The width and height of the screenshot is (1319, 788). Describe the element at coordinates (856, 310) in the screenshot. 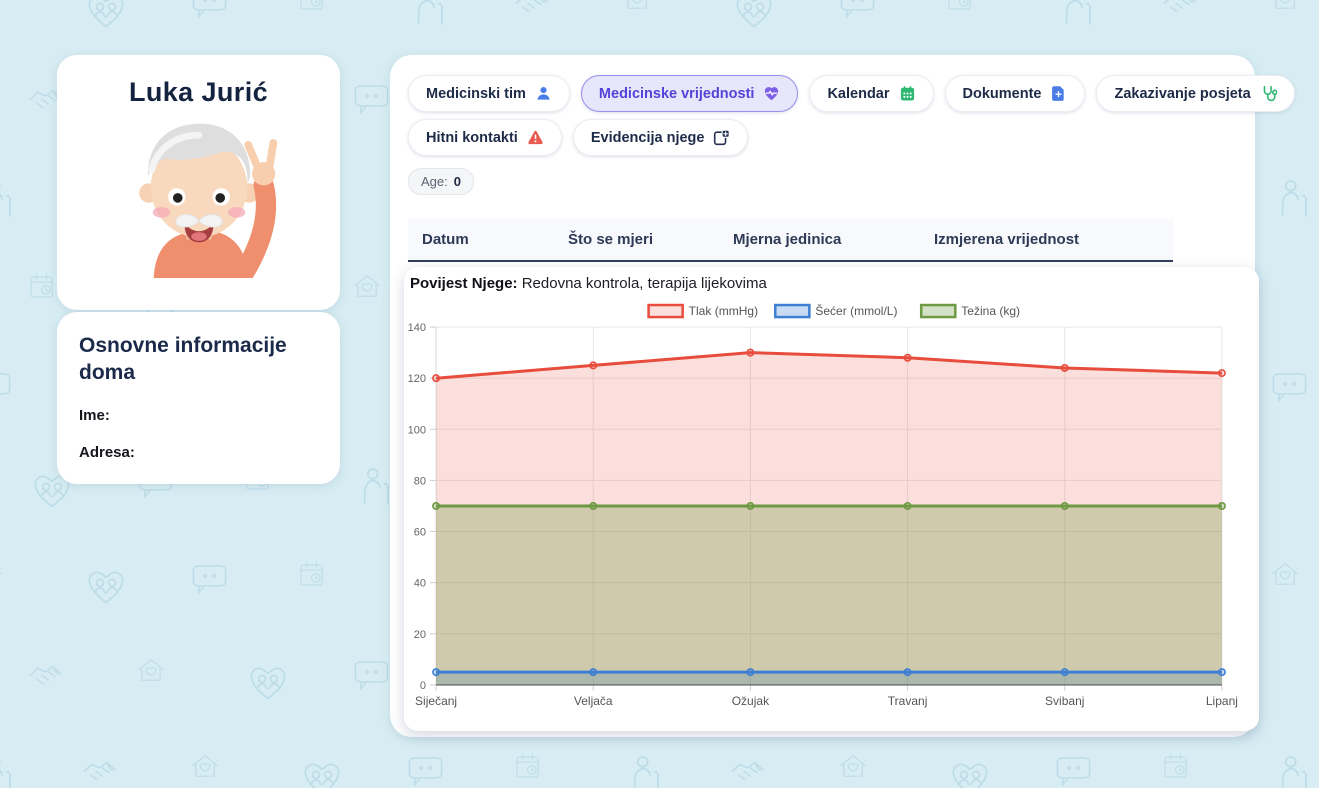

I see `svg-text: Šećer (mmol/L)` at that location.